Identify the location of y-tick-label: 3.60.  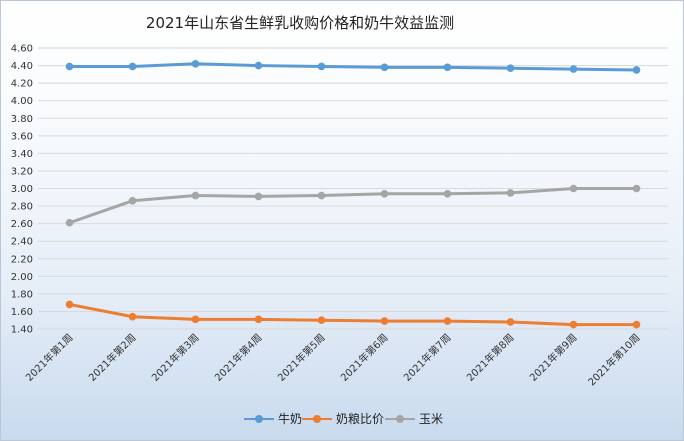
(22, 136).